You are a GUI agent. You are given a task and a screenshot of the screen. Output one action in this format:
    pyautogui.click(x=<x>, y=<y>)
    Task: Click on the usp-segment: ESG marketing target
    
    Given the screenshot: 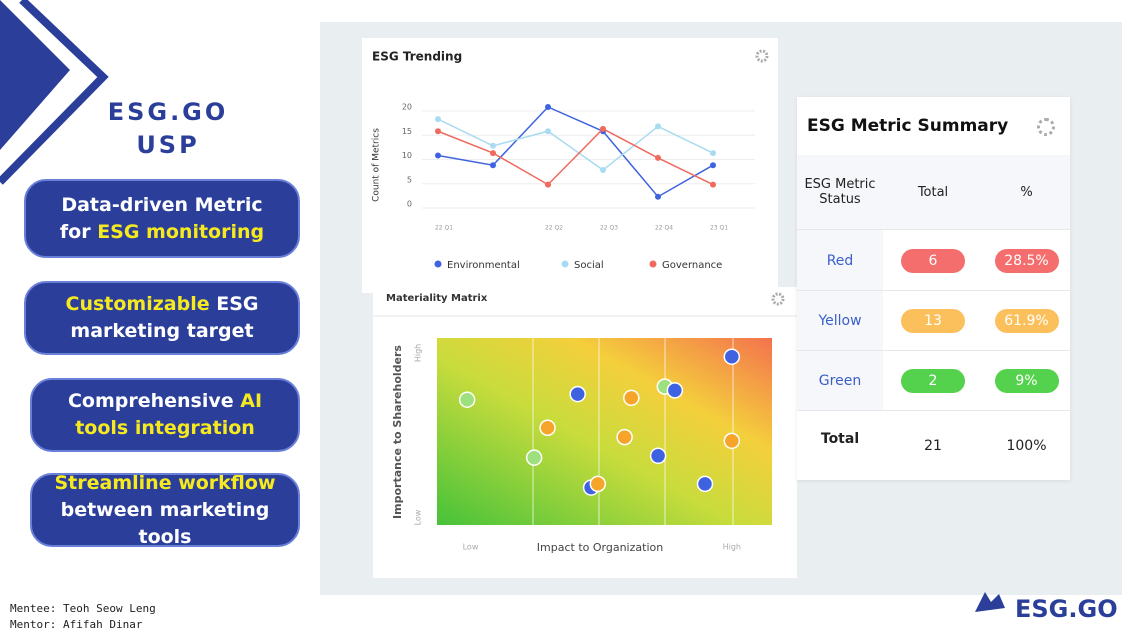 What is the action you would take?
    pyautogui.click(x=164, y=317)
    